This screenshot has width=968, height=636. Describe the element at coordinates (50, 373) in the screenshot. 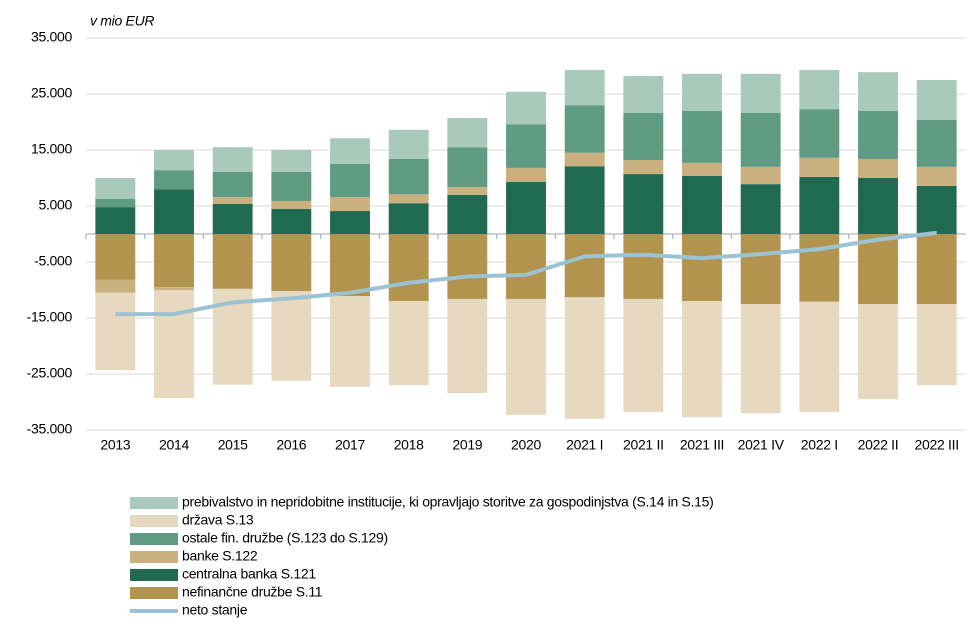

I see `y-tick-label: -25.000` at that location.